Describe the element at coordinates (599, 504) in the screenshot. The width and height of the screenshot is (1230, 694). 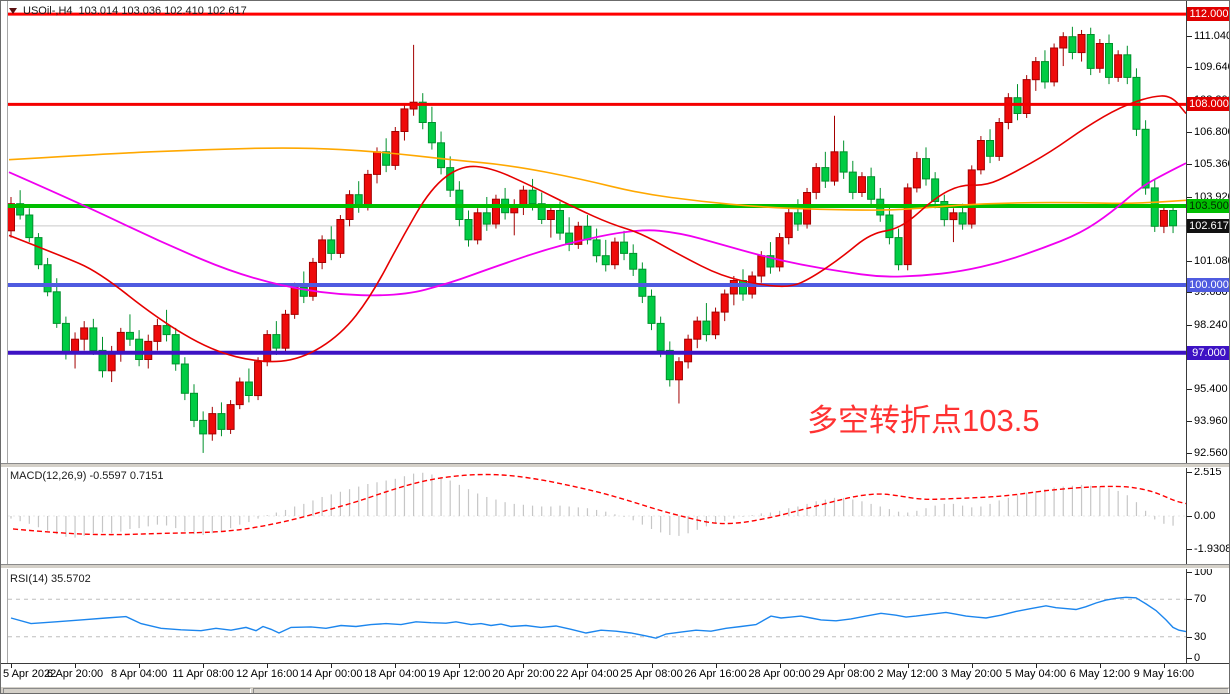
I see `macd-signal-line` at that location.